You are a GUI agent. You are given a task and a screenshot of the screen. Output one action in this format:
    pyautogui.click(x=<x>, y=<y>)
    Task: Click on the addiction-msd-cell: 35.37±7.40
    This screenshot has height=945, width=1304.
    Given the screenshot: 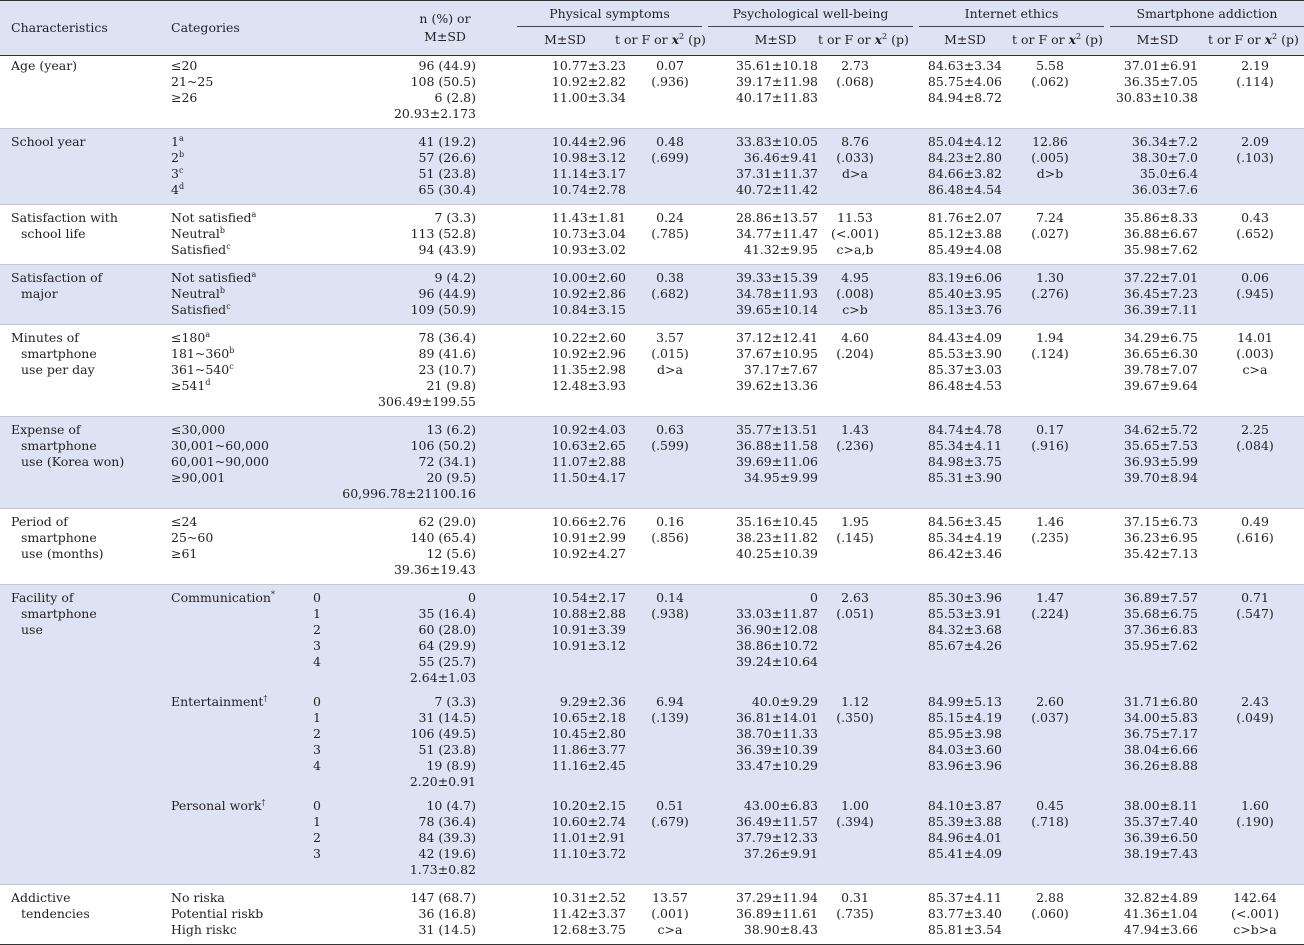 What is the action you would take?
    pyautogui.click(x=1160, y=821)
    